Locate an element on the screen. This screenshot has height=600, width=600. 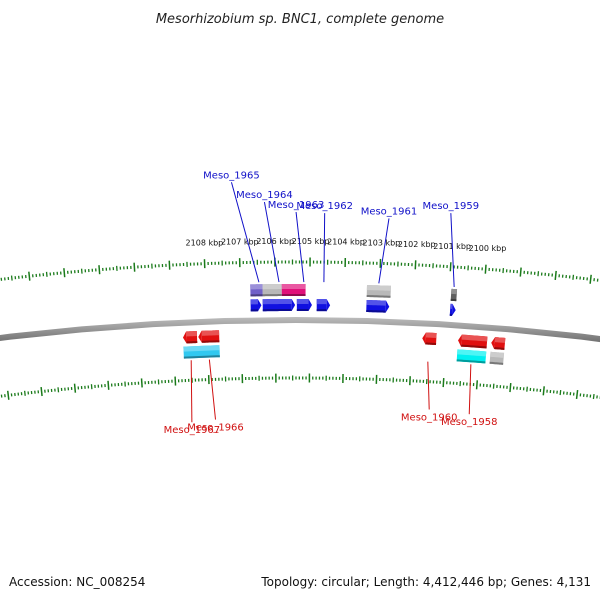
gene-name: Meso_1966 is located at coordinates (215, 428).